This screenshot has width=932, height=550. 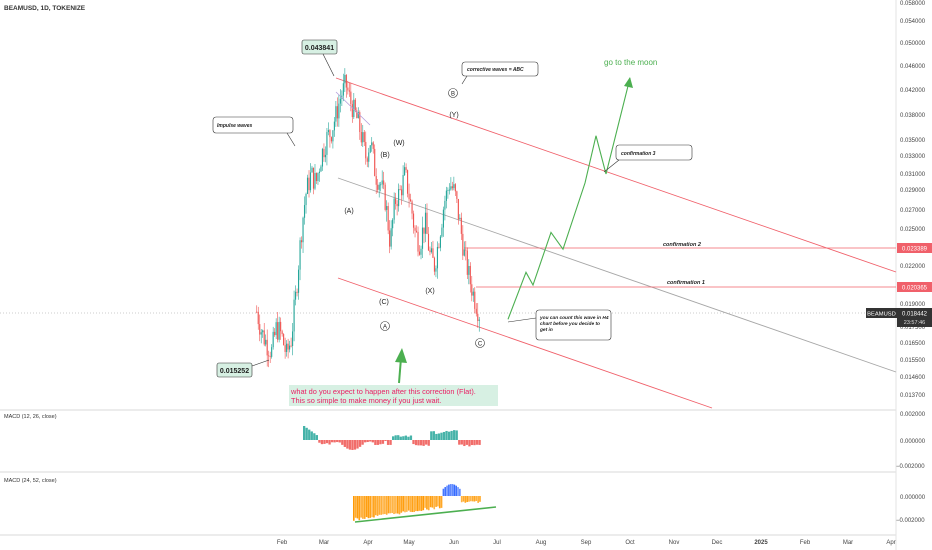 What do you see at coordinates (913, 230) in the screenshot?
I see `price-tick-label: 0.025000` at bounding box center [913, 230].